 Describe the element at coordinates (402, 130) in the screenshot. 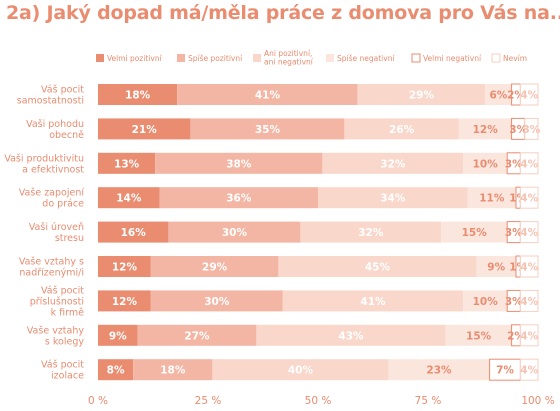

I see `data-label: 26%` at that location.